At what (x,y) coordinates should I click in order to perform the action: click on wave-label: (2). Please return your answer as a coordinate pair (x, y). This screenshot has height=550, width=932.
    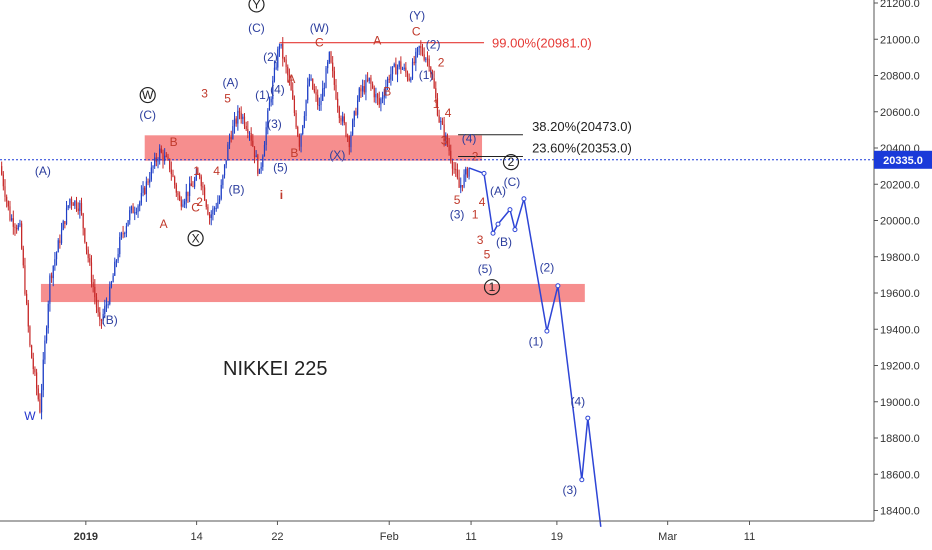
    Looking at the image, I should click on (433, 44).